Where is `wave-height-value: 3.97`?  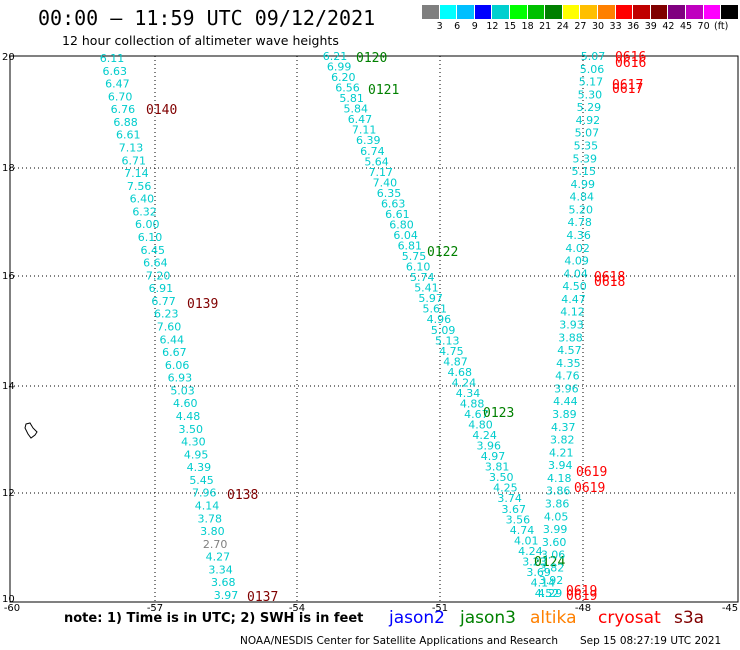 wave-height-value: 3.97 is located at coordinates (226, 595).